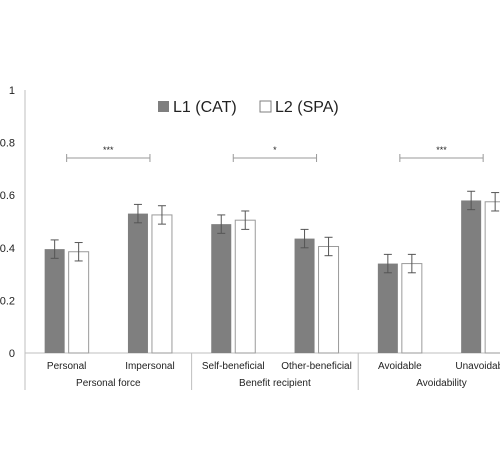 This screenshot has width=500, height=475. Describe the element at coordinates (248, 107) in the screenshot. I see `legend: L1 (CAT) L2 (SPA)` at that location.